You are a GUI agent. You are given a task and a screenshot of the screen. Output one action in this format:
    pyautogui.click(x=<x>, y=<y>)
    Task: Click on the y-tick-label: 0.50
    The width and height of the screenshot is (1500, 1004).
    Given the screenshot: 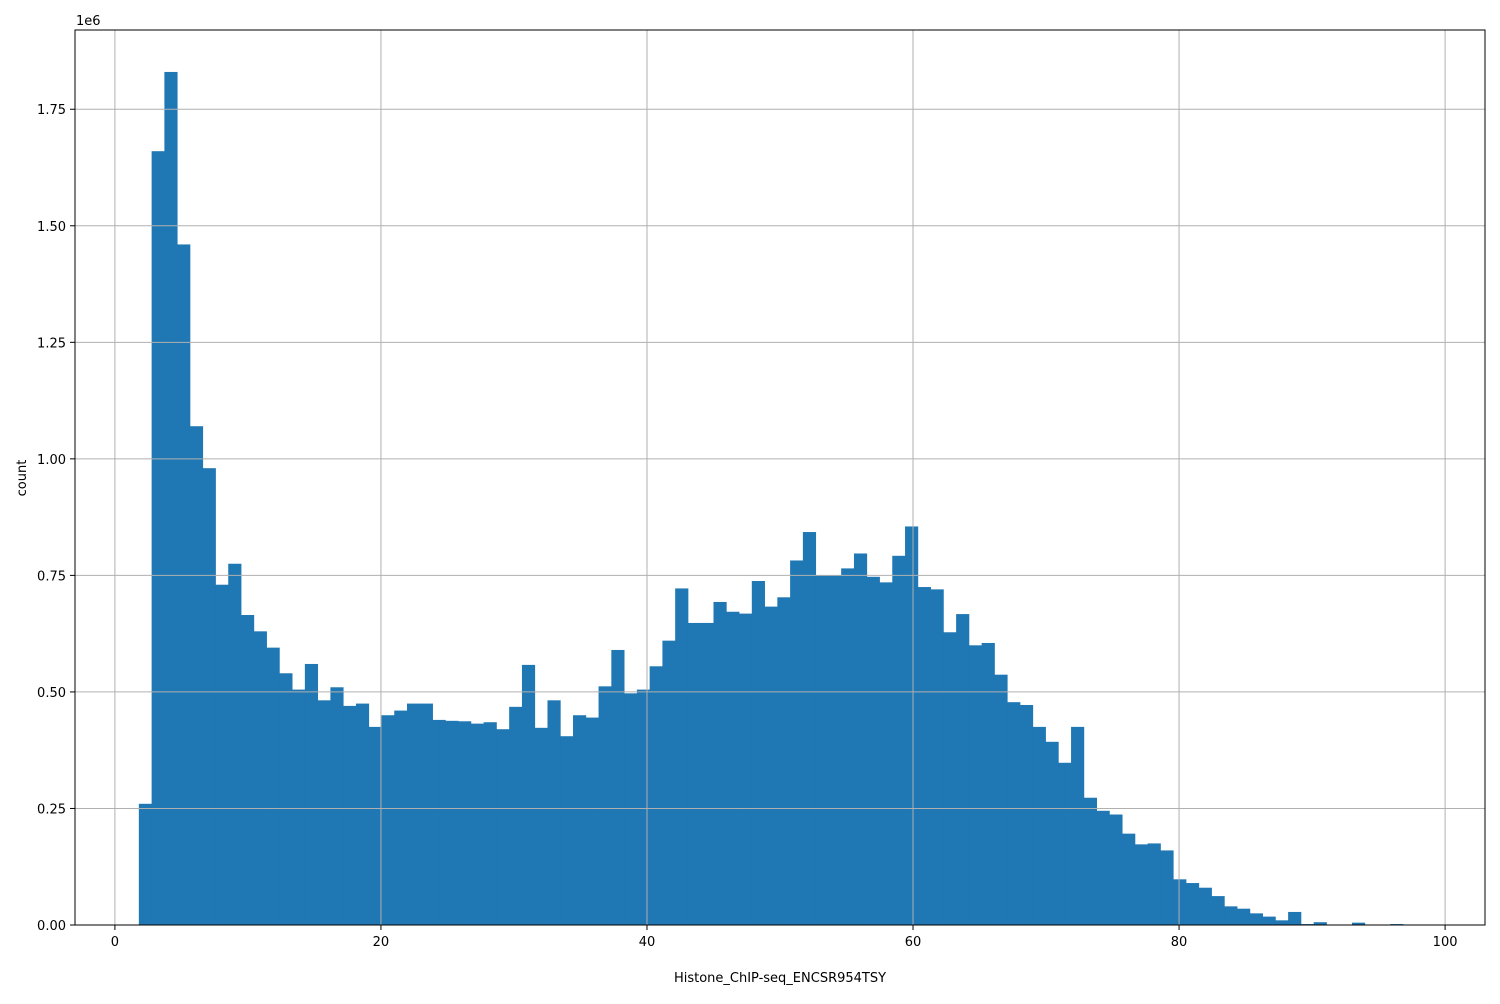 What is the action you would take?
    pyautogui.click(x=51, y=693)
    